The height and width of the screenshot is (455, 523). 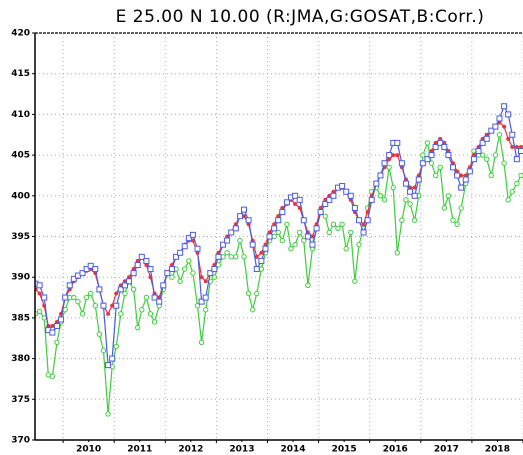 What do you see at coordinates (20, 196) in the screenshot?
I see `y-tick-label: 400` at bounding box center [20, 196].